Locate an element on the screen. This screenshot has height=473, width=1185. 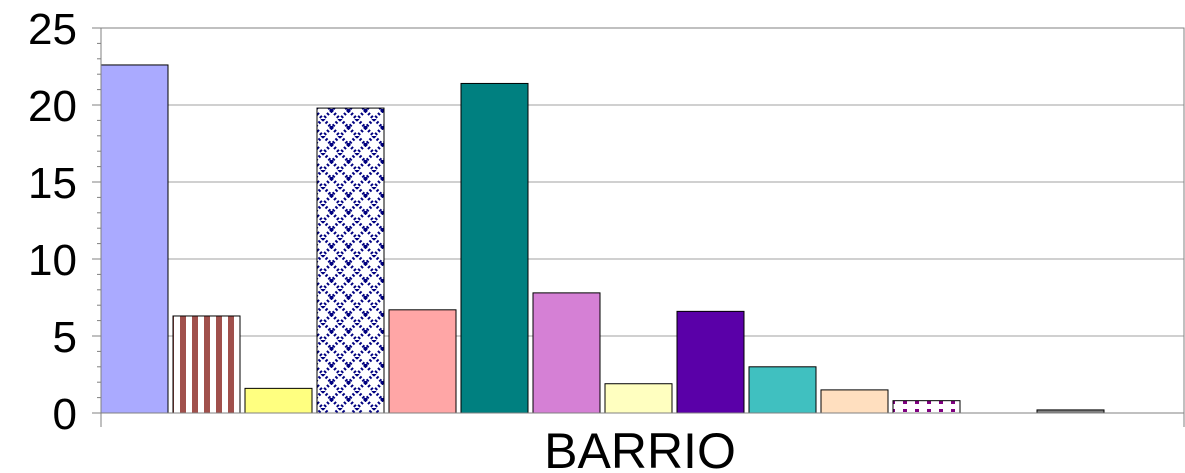
y-tick-label: 10 is located at coordinates (52, 260).